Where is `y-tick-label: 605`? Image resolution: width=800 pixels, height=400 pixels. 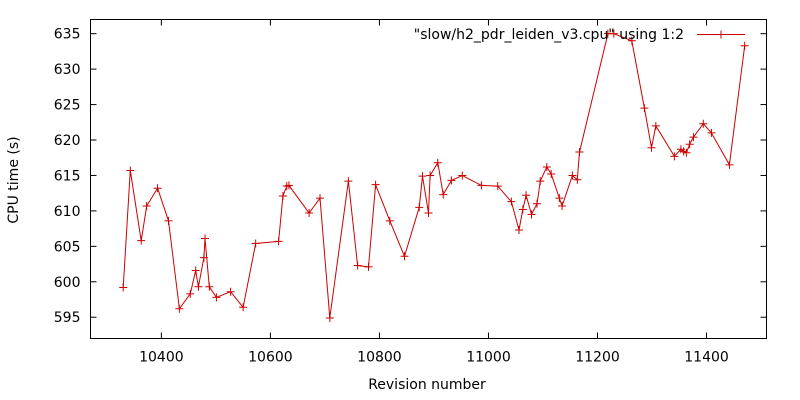
y-tick-label: 605 is located at coordinates (67, 247).